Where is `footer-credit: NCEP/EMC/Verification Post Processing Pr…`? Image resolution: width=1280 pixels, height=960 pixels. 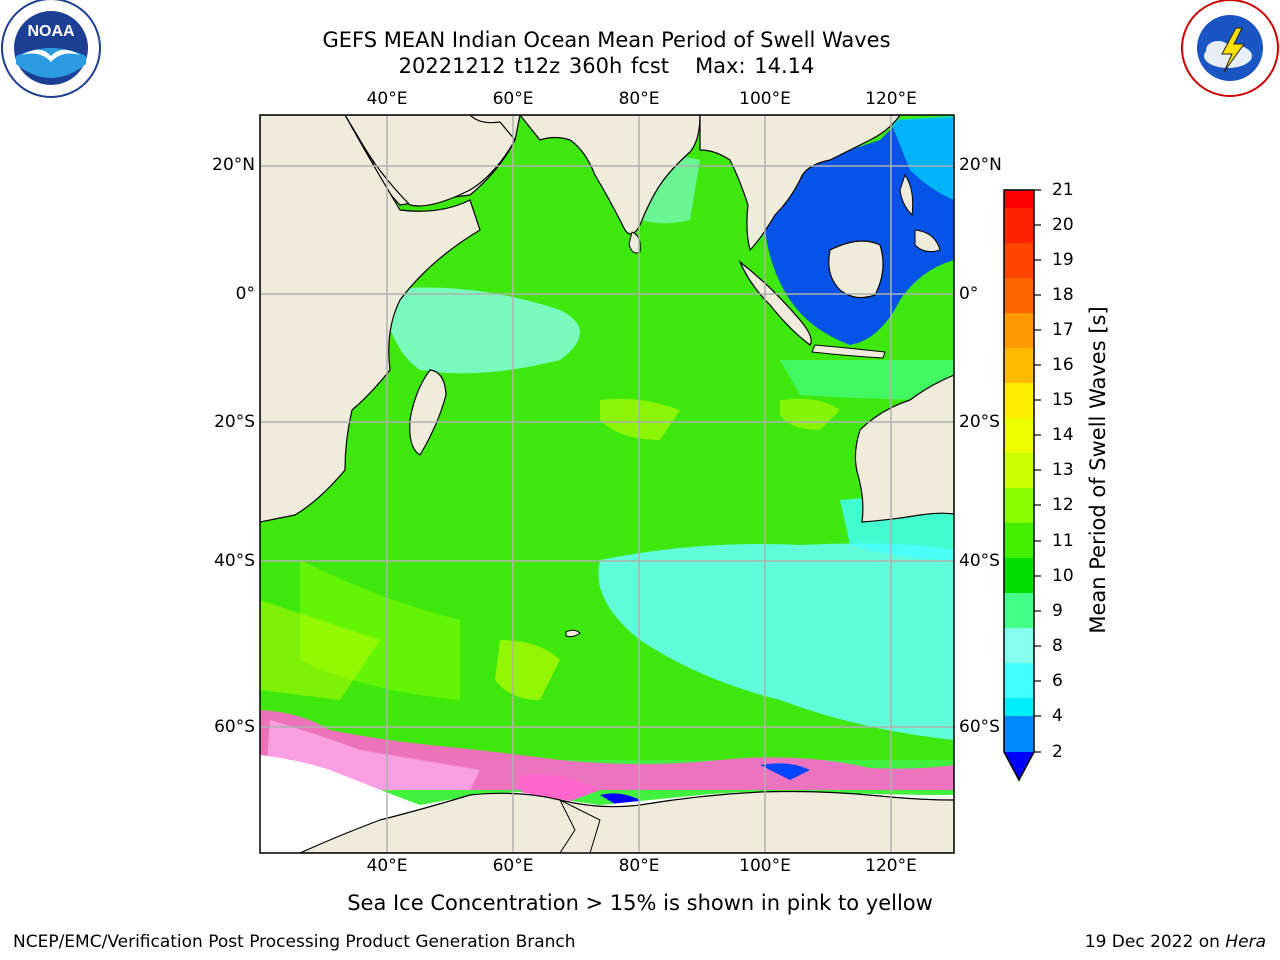
footer-credit: NCEP/EMC/Verification Post Processing Pr… is located at coordinates (294, 942).